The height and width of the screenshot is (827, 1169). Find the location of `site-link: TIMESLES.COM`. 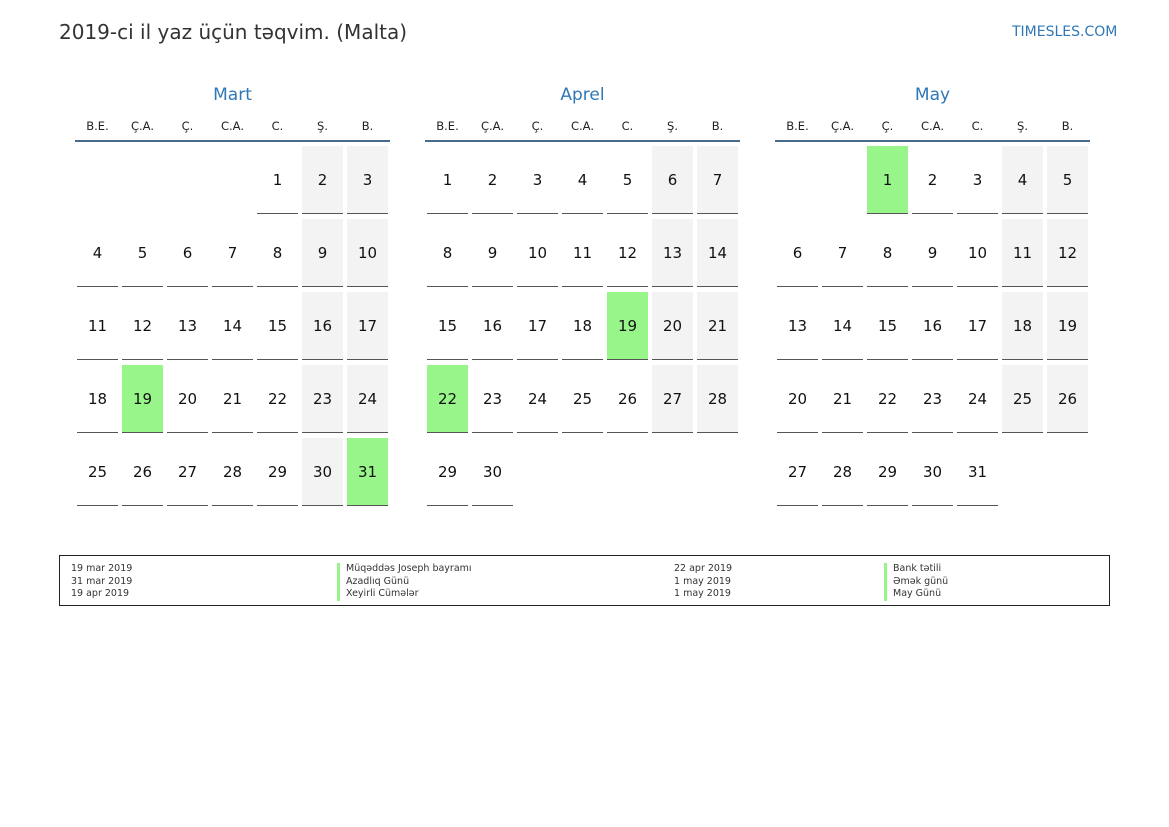

site-link: TIMESLES.COM is located at coordinates (1065, 32).